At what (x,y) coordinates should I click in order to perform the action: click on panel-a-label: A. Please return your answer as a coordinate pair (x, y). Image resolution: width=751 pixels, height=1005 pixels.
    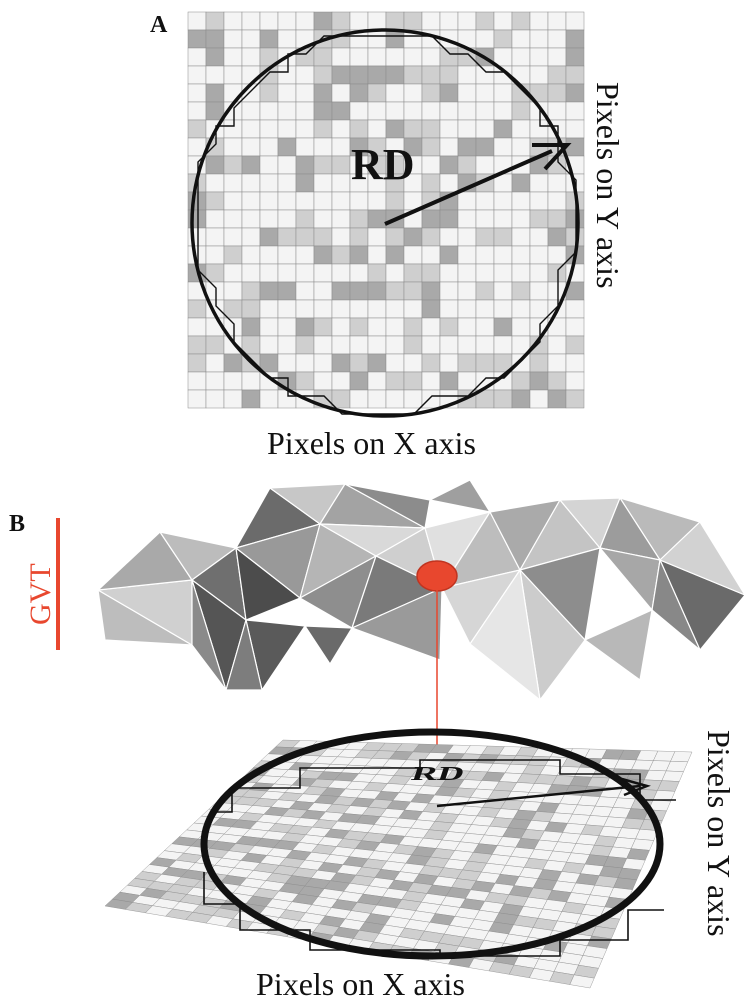
    Looking at the image, I should click on (159, 25).